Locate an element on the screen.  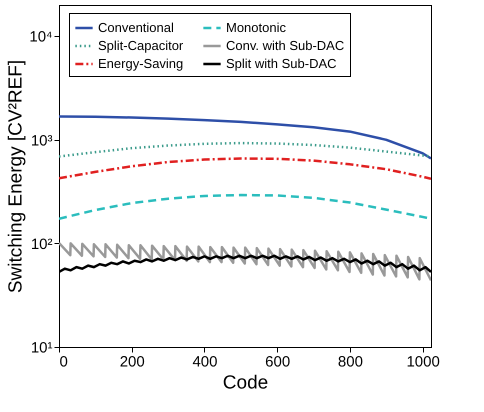
y-tick-label: 10¹ is located at coordinates (41, 348).